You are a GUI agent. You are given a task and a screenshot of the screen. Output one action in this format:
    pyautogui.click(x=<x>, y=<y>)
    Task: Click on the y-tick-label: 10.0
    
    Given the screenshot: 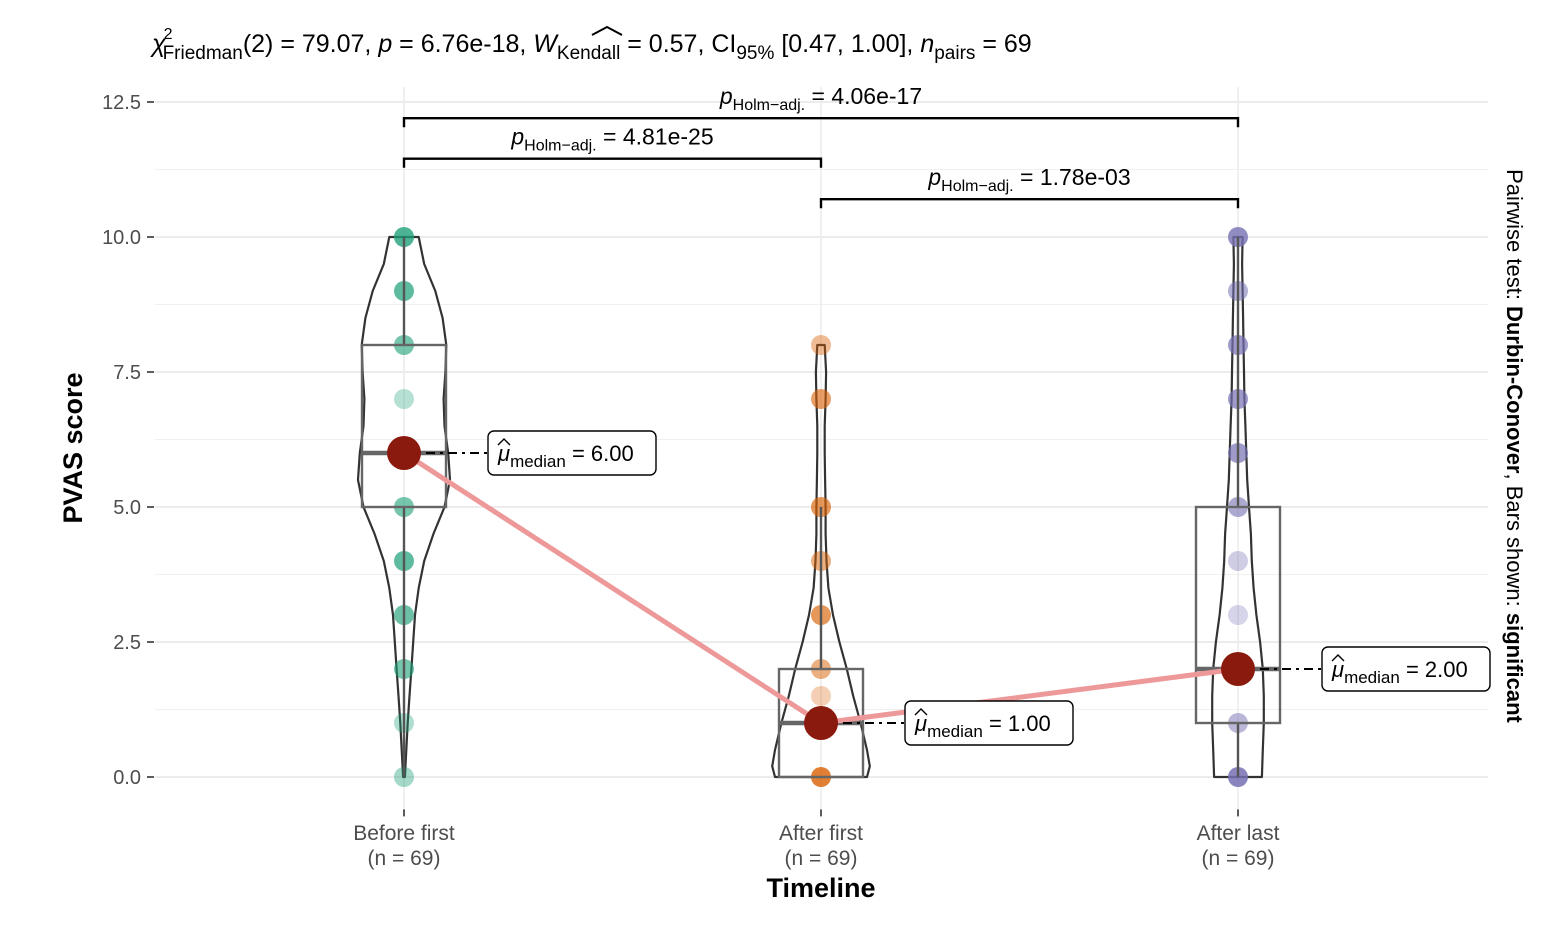 What is the action you would take?
    pyautogui.click(x=121, y=238)
    